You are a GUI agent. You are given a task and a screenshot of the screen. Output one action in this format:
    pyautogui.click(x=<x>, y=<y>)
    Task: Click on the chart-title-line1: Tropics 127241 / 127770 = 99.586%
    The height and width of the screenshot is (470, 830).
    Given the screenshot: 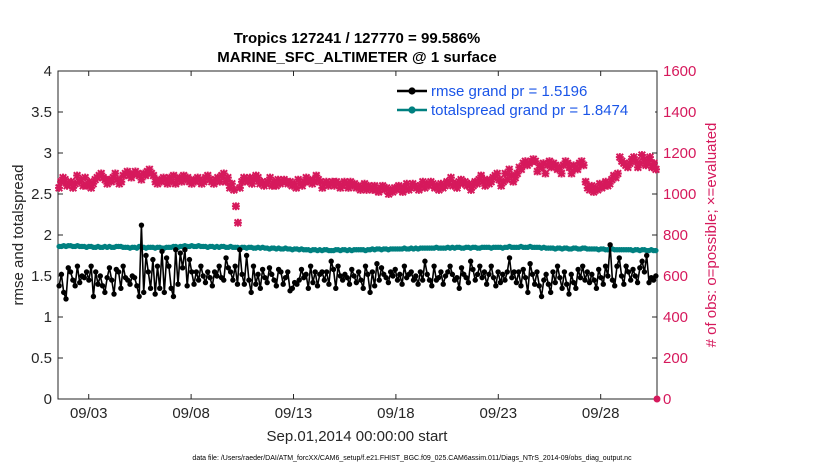 What is the action you would take?
    pyautogui.click(x=357, y=38)
    